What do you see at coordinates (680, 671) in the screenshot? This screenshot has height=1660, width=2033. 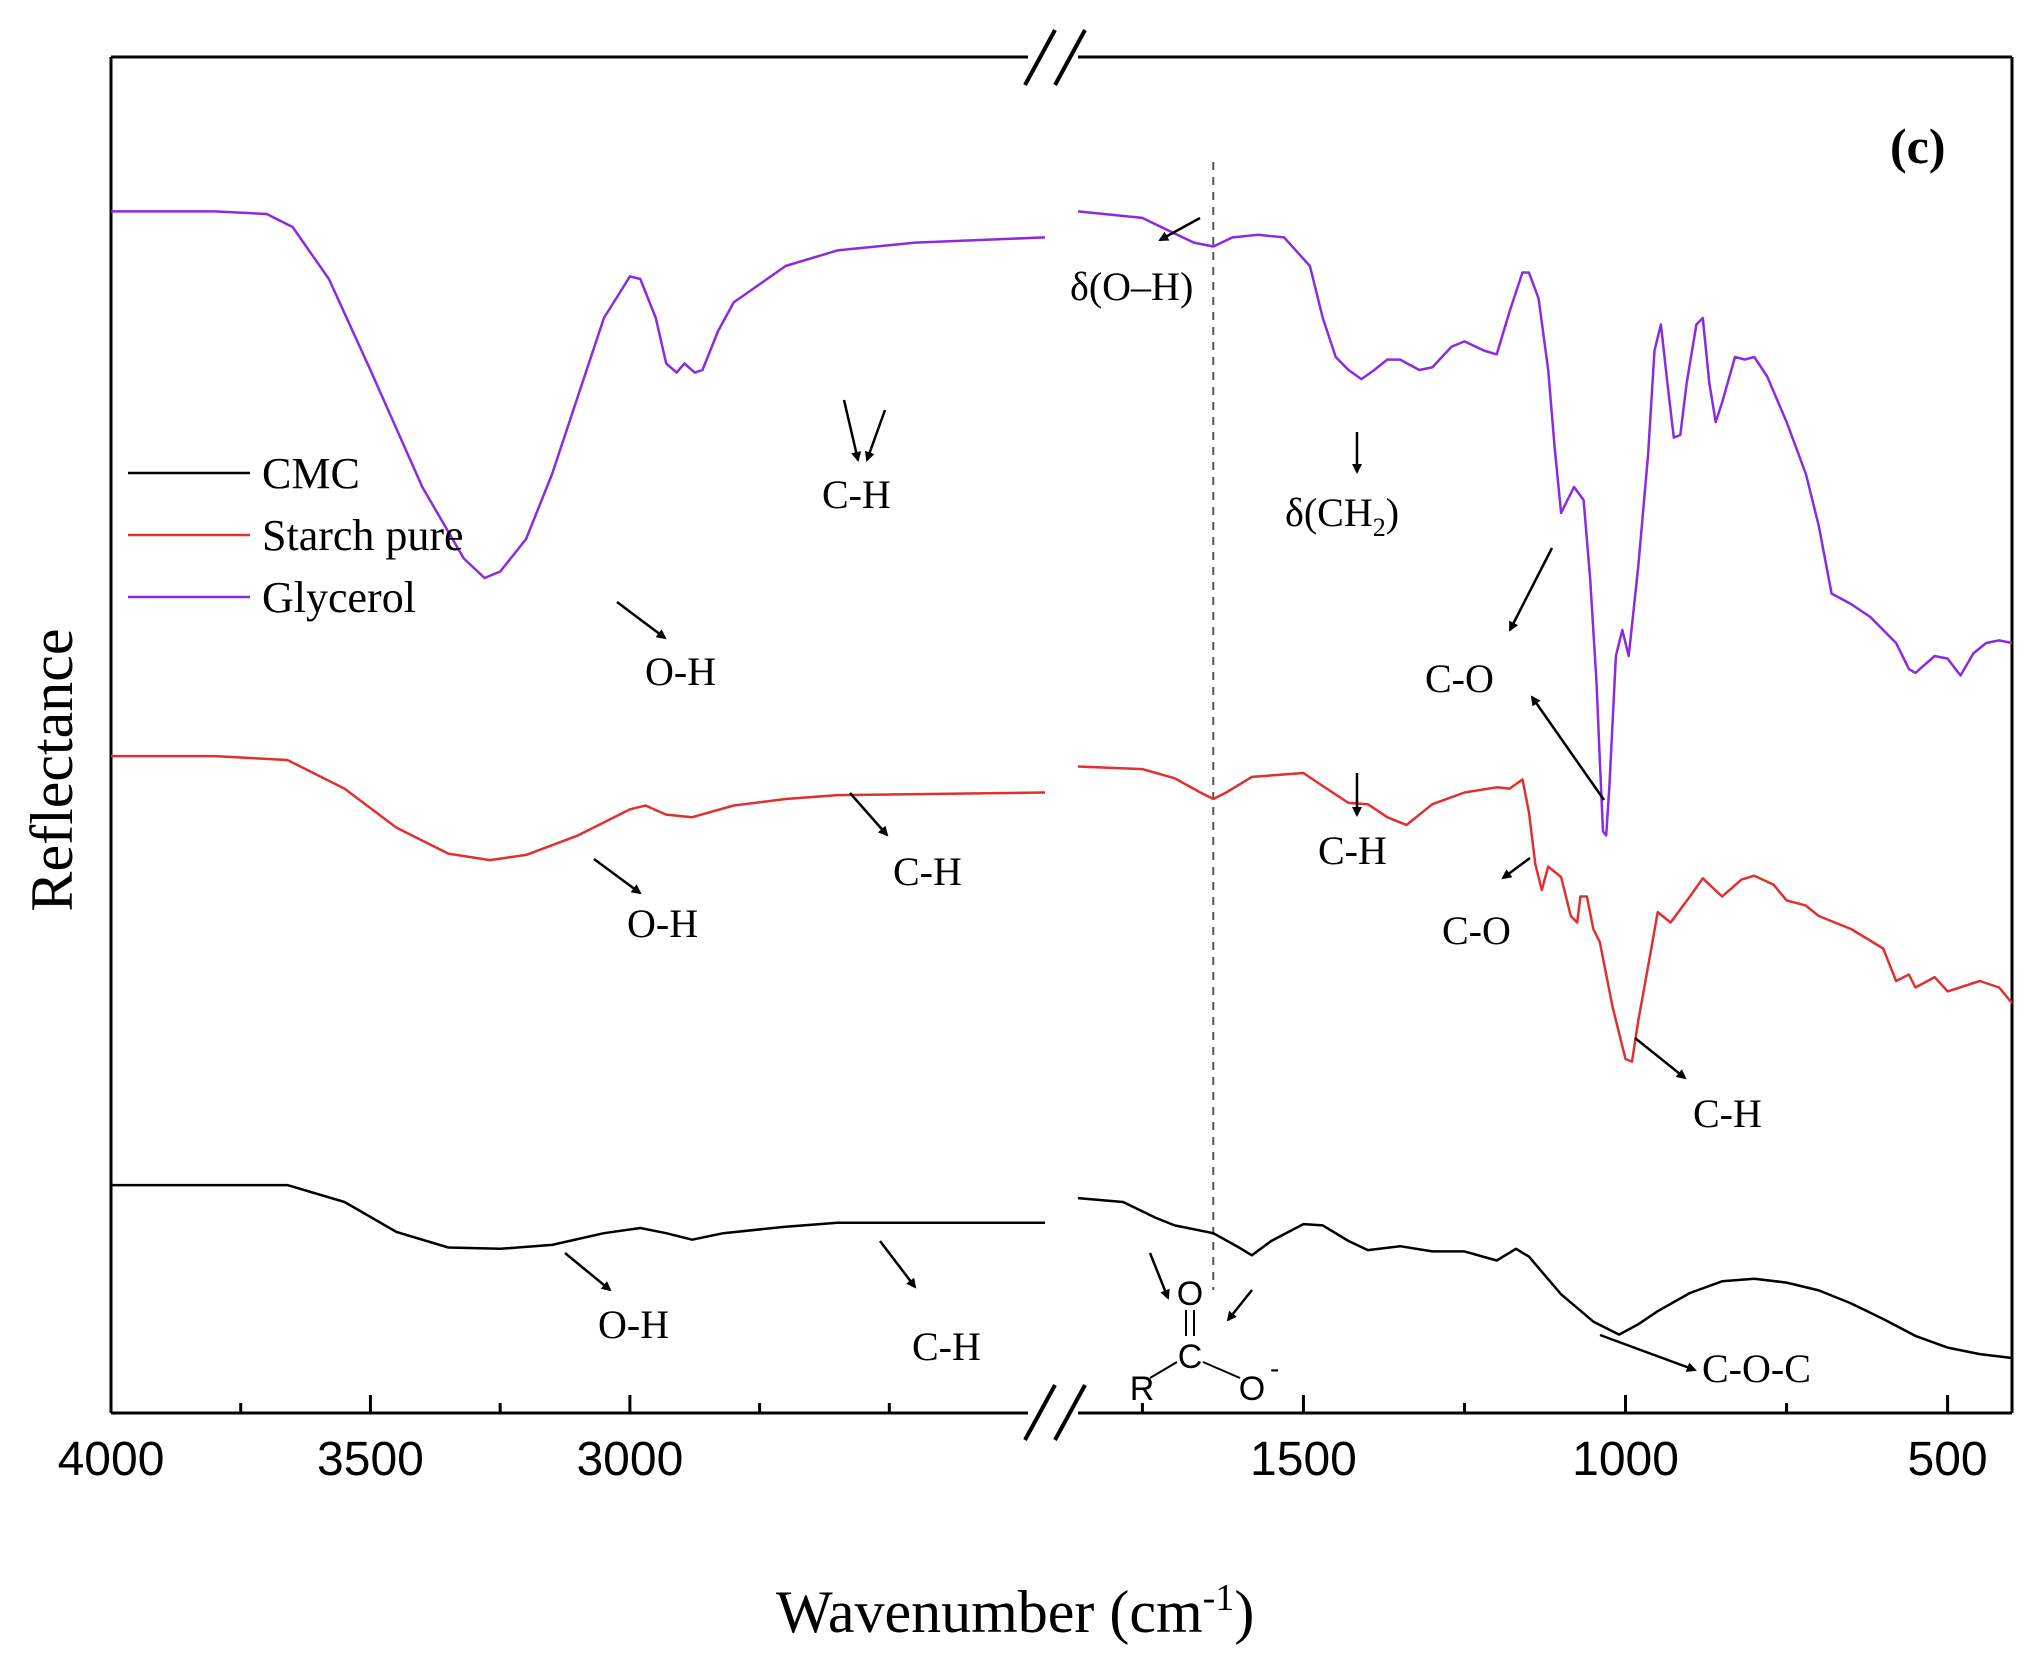 I see `label-glycerol-oh: O-H` at bounding box center [680, 671].